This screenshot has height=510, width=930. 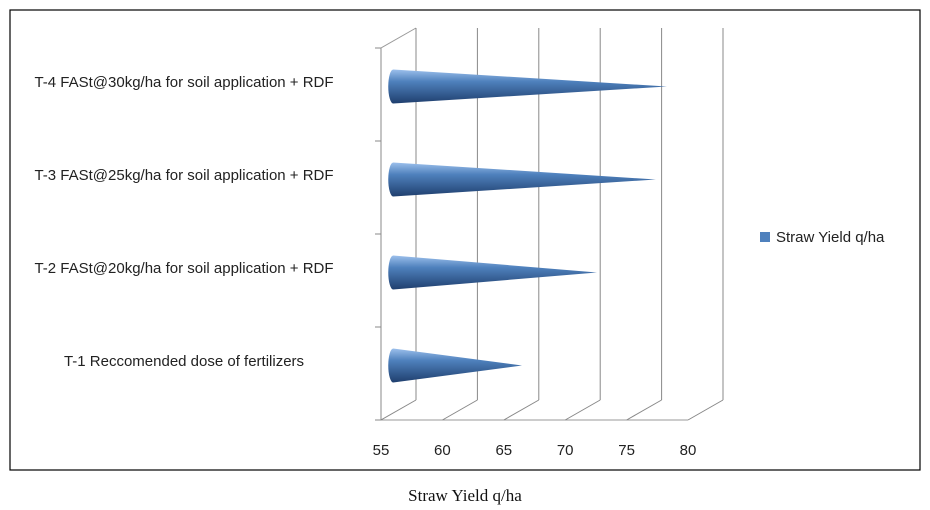 What do you see at coordinates (626, 450) in the screenshot?
I see `x-tick-label: 75` at bounding box center [626, 450].